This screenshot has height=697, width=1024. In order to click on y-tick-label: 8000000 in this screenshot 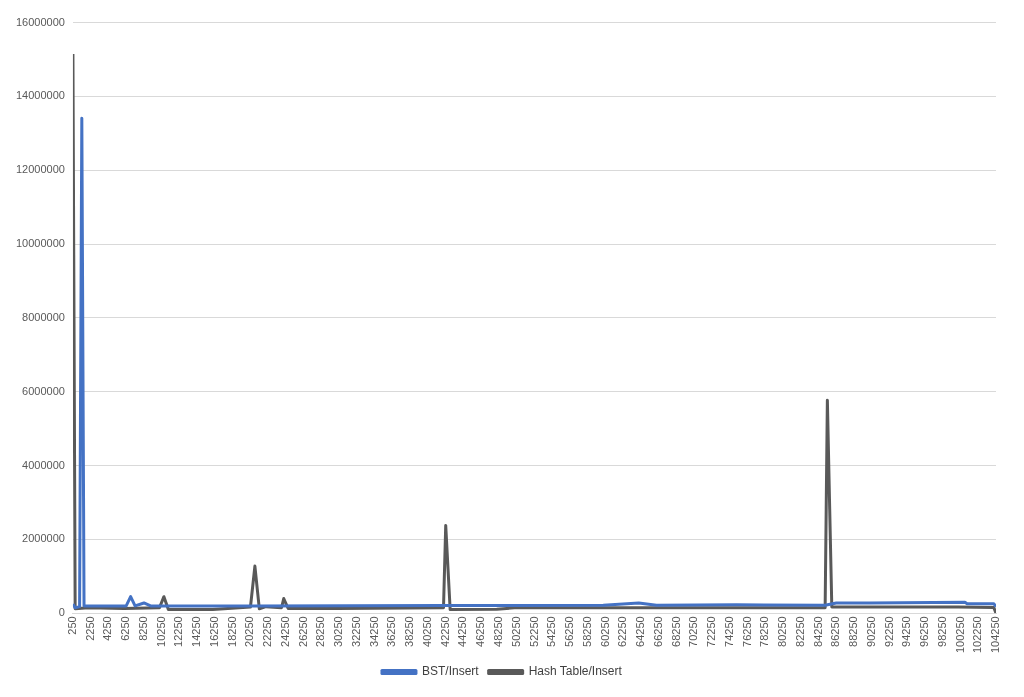, I will do `click(43, 316)`.